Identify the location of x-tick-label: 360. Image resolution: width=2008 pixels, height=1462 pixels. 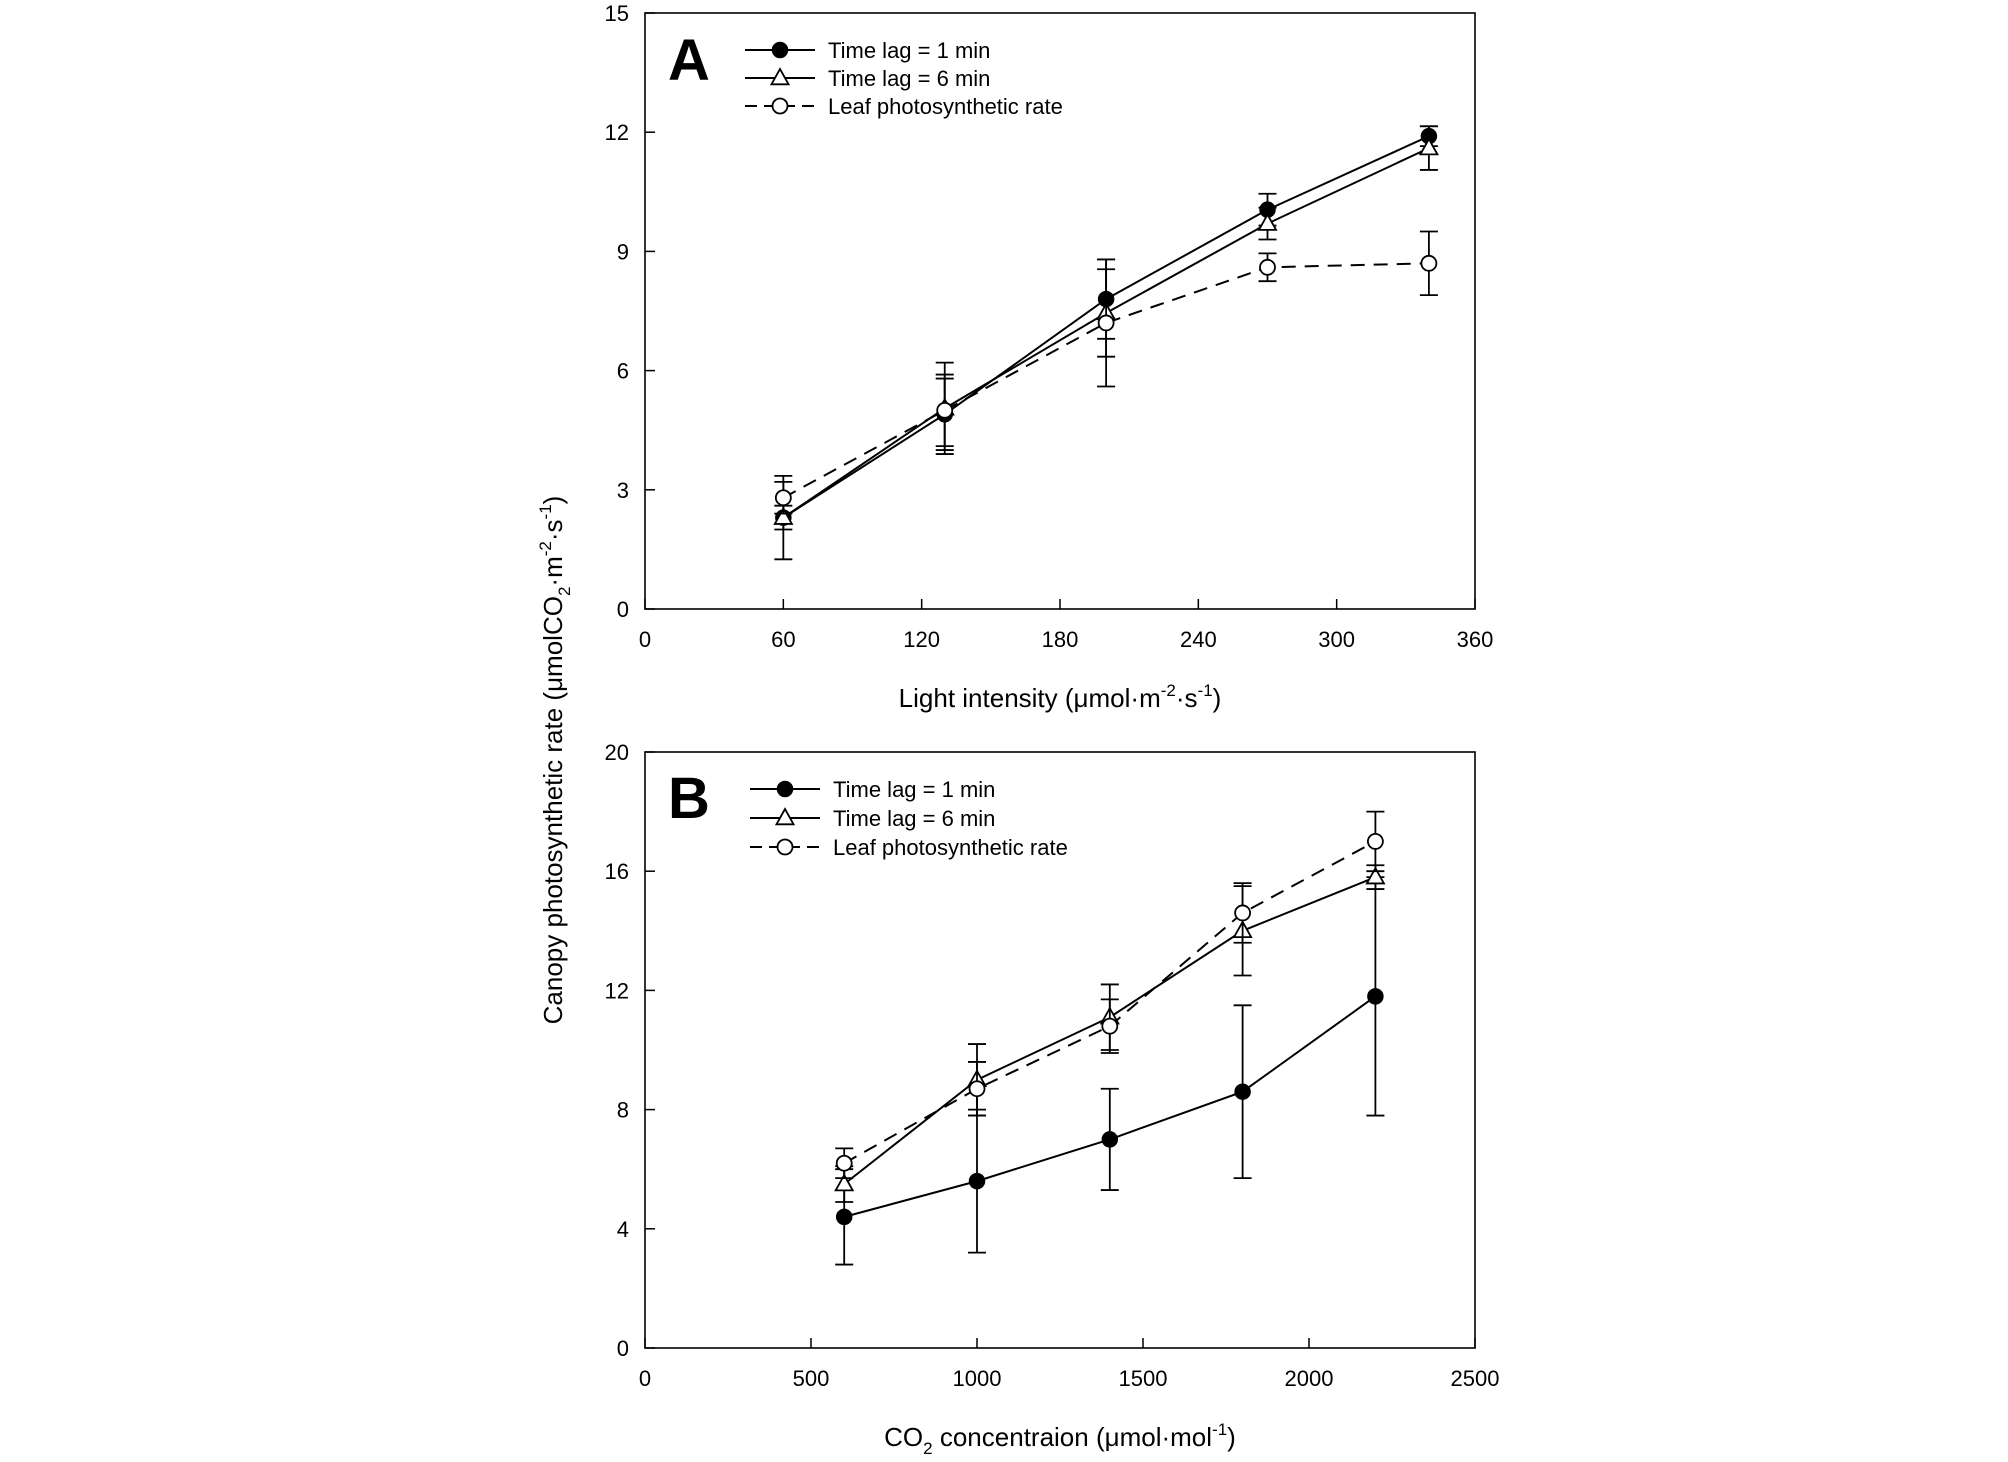
(1475, 639).